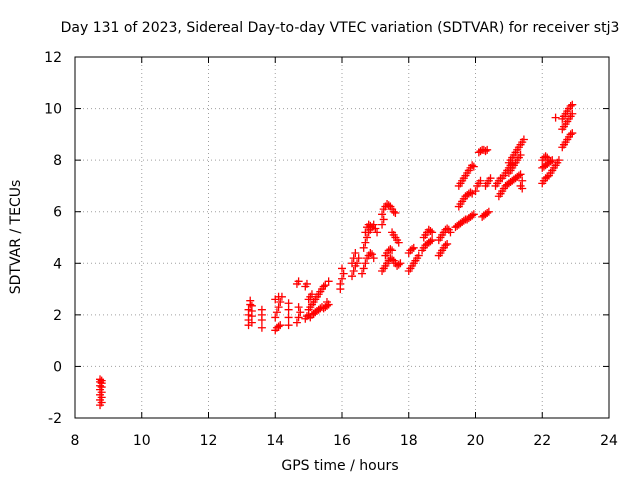 This screenshot has width=640, height=480. What do you see at coordinates (57, 213) in the screenshot?
I see `y-tick-label: 6` at bounding box center [57, 213].